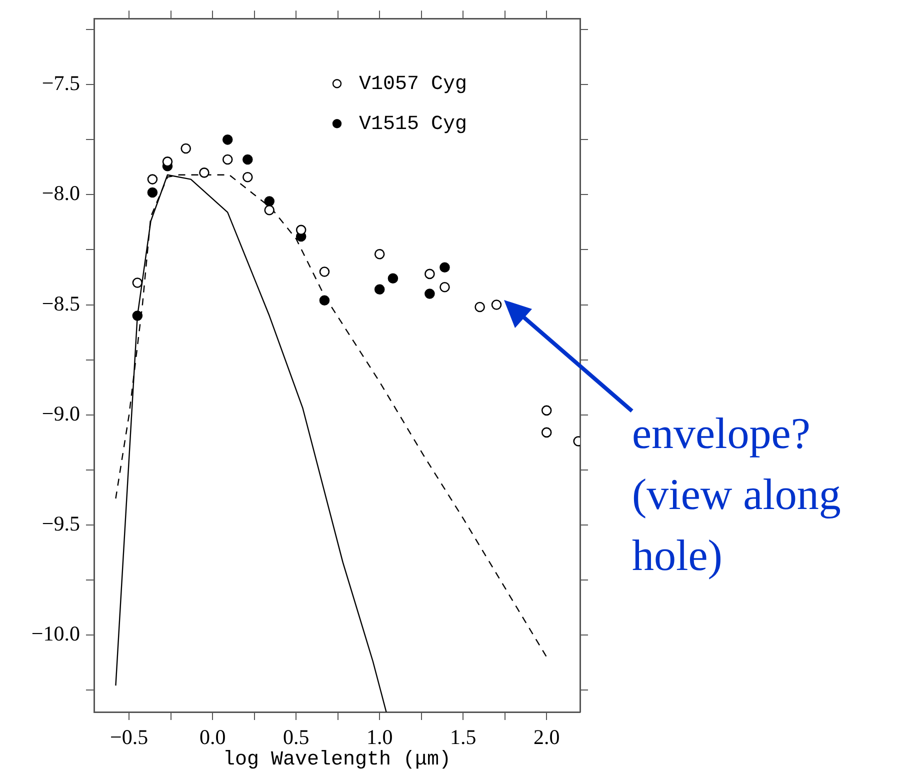 Image resolution: width=903 pixels, height=771 pixels. Describe the element at coordinates (463, 737) in the screenshot. I see `x-tick-label: 1.5` at that location.